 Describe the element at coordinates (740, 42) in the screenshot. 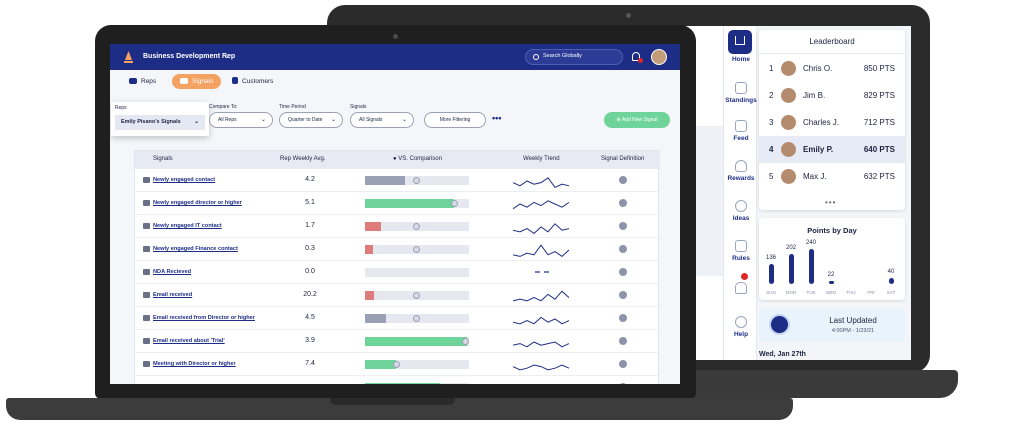

I see `home-icon` at that location.